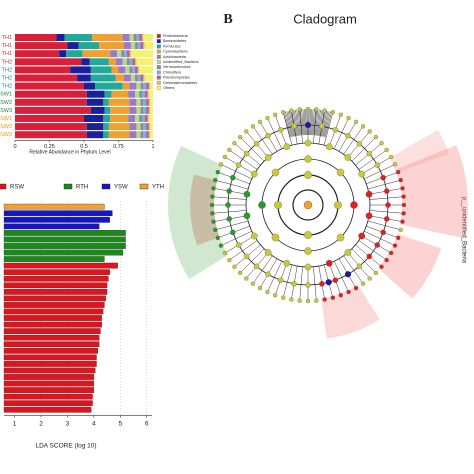  What do you see at coordinates (65, 446) in the screenshot?
I see `x-axis-label: LDA SCORE (log 10)` at bounding box center [65, 446].